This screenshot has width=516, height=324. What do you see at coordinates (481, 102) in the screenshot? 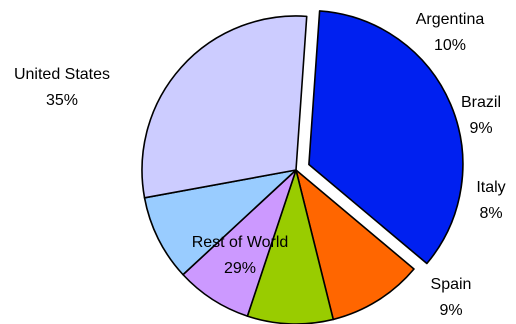
I see `slice-label-brazil: Brazil` at bounding box center [481, 102].